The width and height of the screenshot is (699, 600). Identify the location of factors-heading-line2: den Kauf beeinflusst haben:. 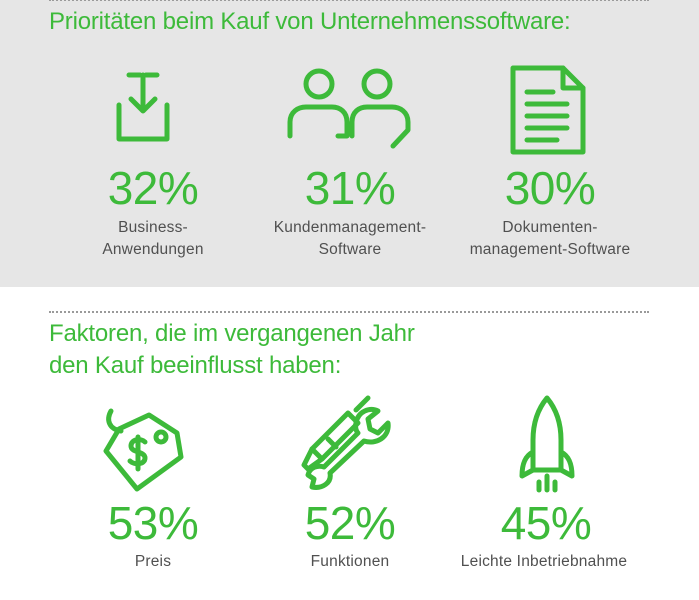
(195, 365).